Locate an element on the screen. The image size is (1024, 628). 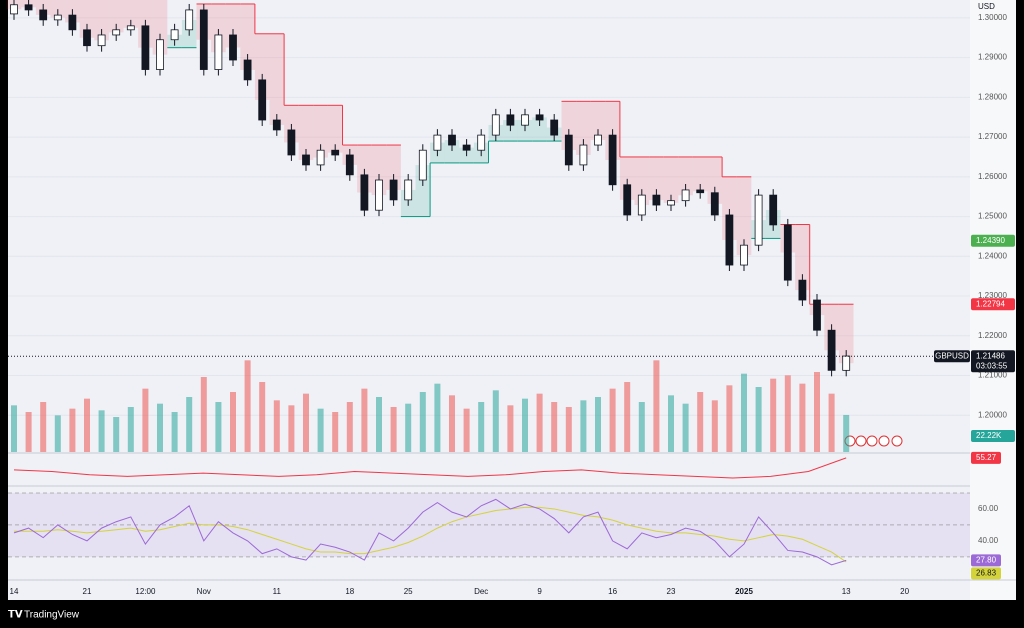
rsi-line is located at coordinates (430, 532).